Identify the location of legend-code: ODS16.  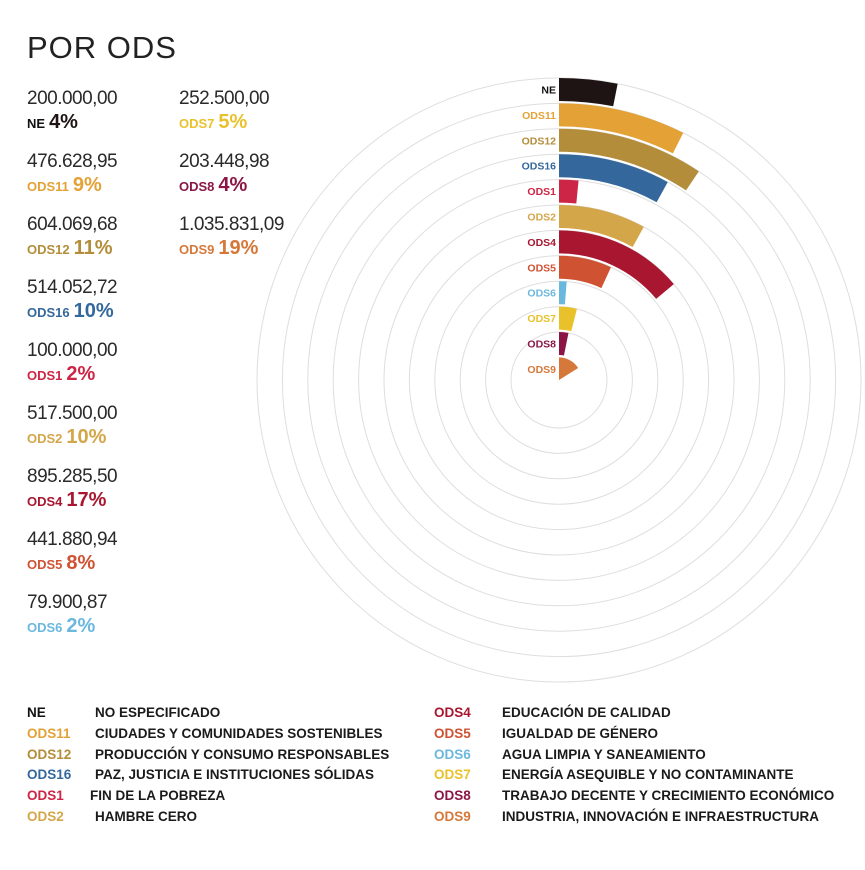
(49, 775).